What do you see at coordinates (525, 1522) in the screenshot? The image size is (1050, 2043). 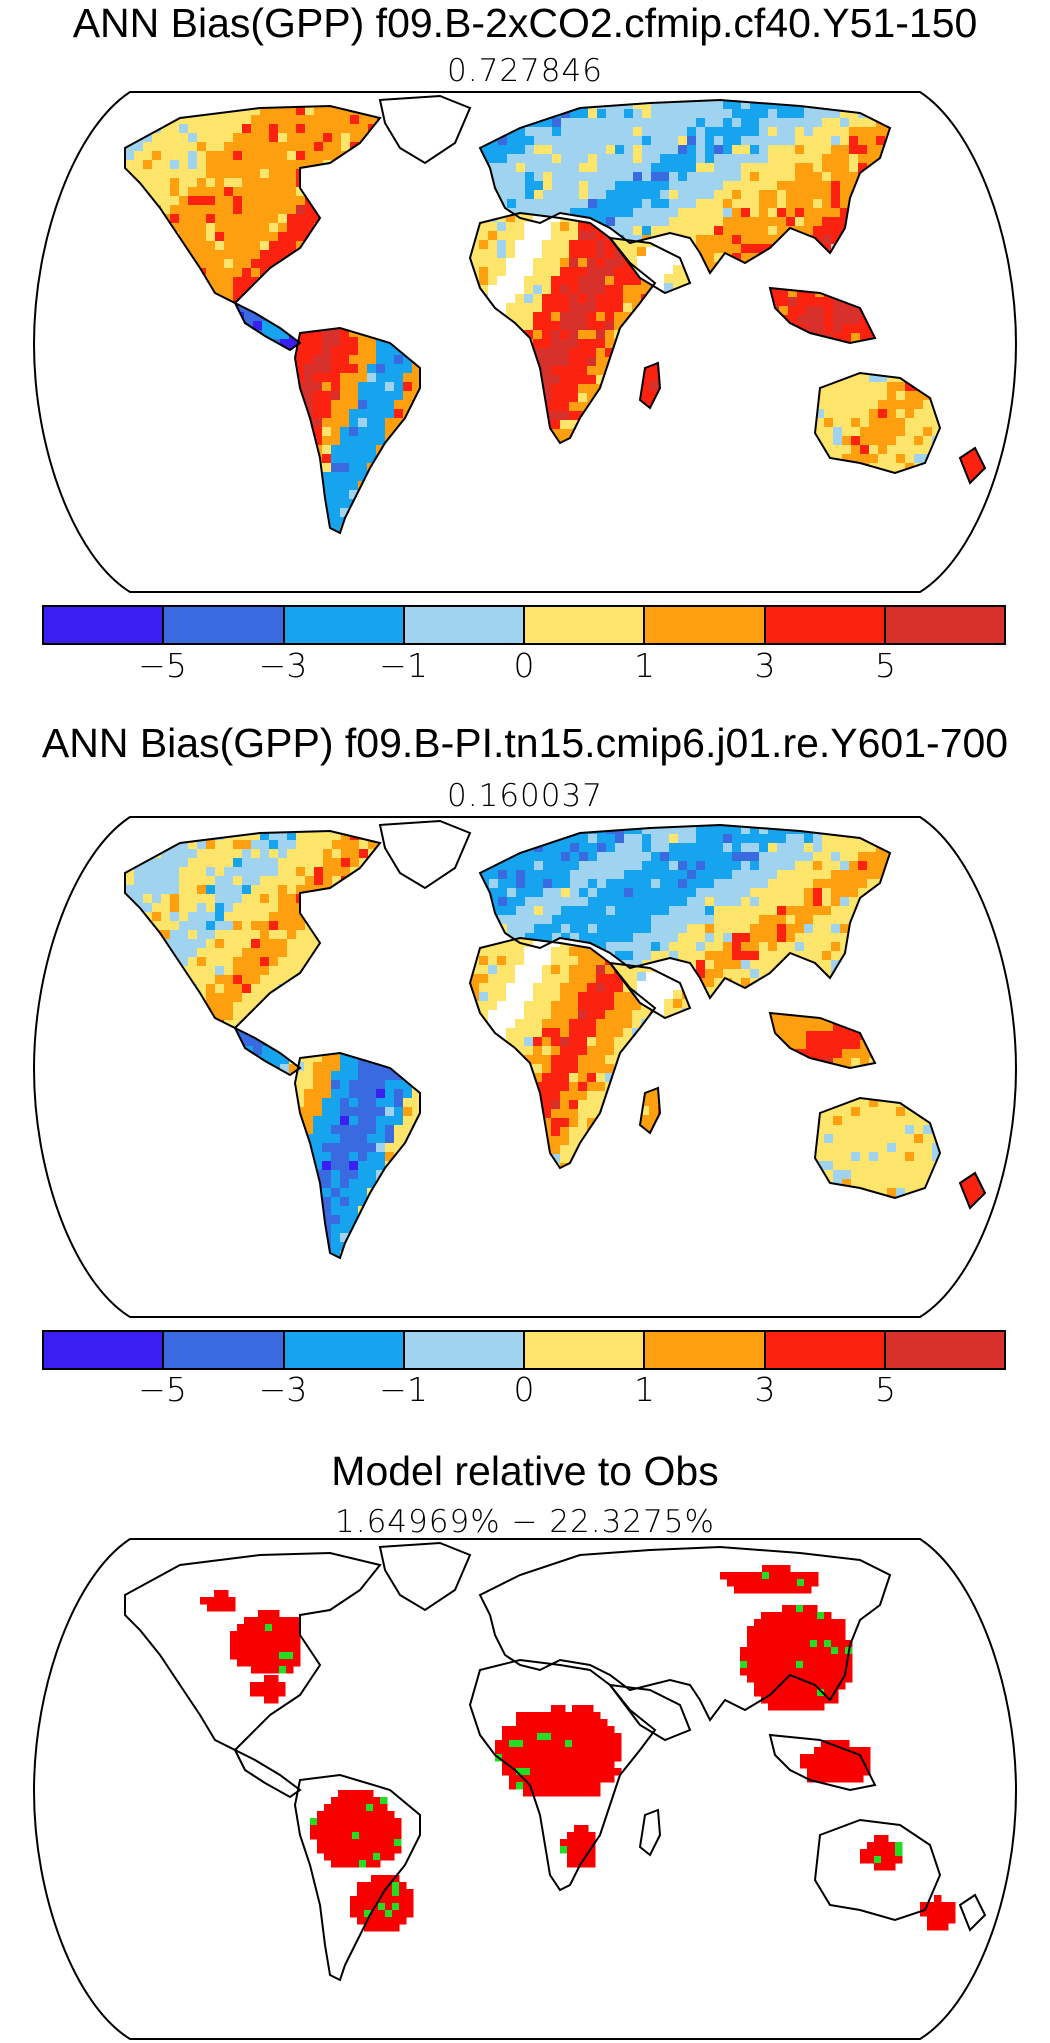 I see `panel3-subtitle: 1.64969% − 22.3275%` at bounding box center [525, 1522].